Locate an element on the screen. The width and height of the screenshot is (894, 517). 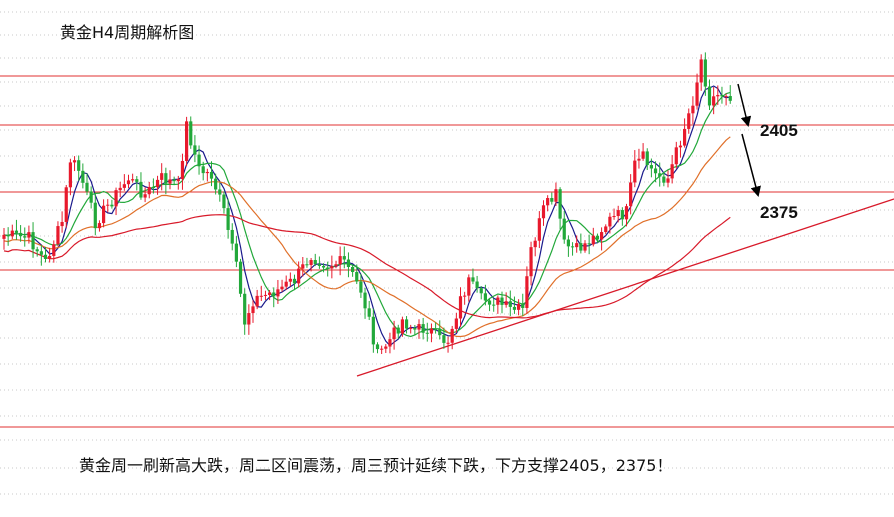
level-label-2375: 2375 is located at coordinates (779, 212).